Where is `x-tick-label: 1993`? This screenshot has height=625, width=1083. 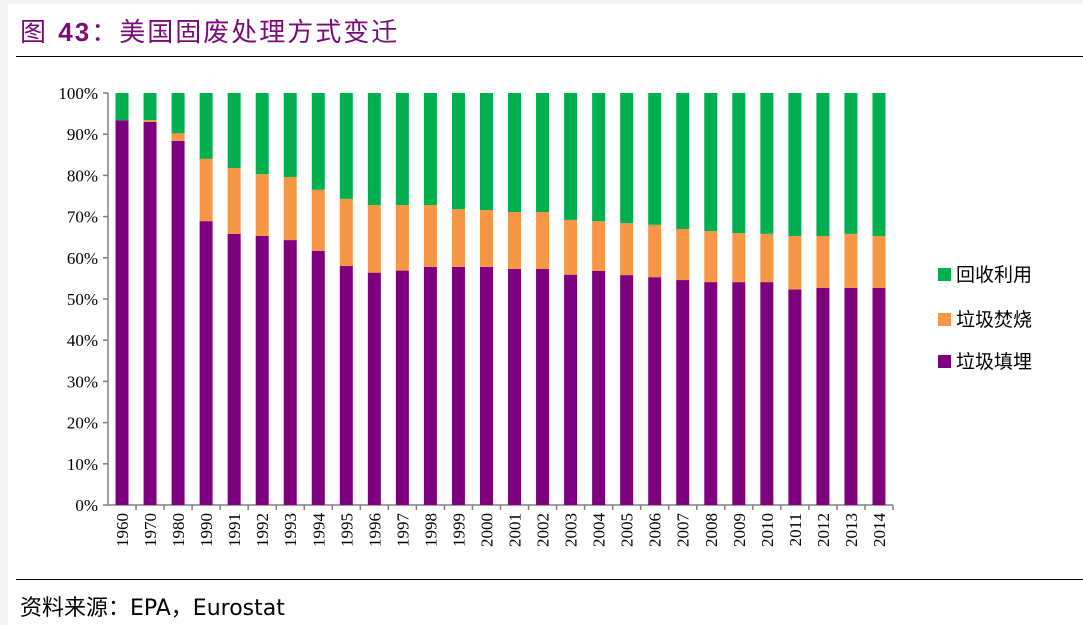
x-tick-label: 1993 is located at coordinates (290, 530).